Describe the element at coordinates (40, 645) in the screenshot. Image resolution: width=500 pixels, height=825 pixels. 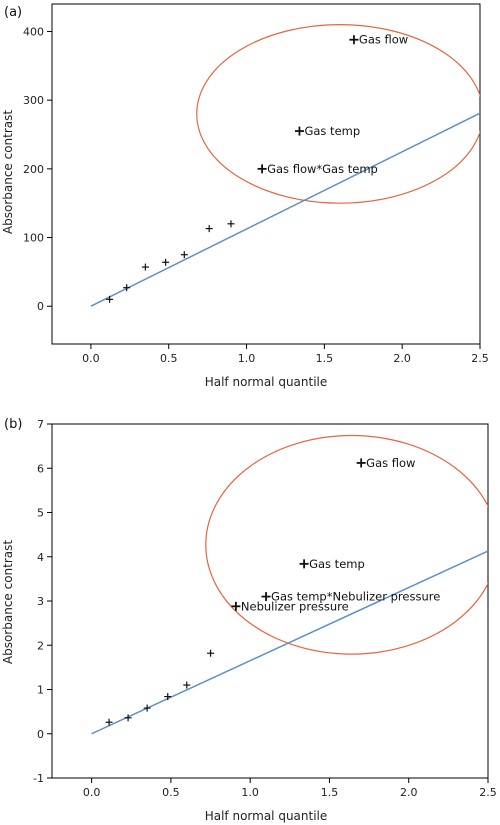
I see `y-tick-label-b-3: 2` at that location.